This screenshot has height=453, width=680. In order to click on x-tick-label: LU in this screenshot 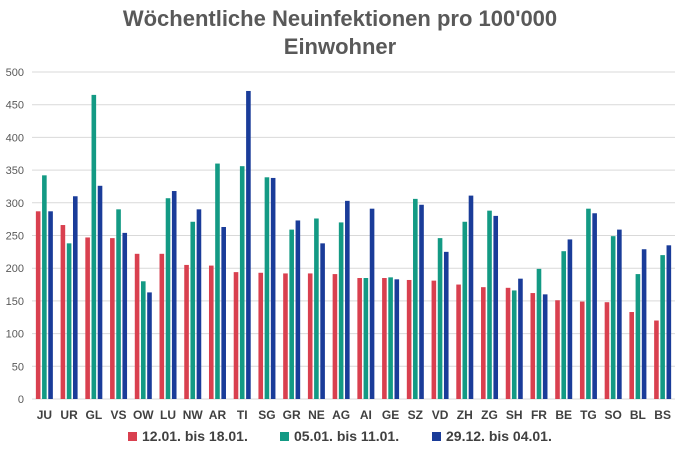, I will do `click(168, 415)`.